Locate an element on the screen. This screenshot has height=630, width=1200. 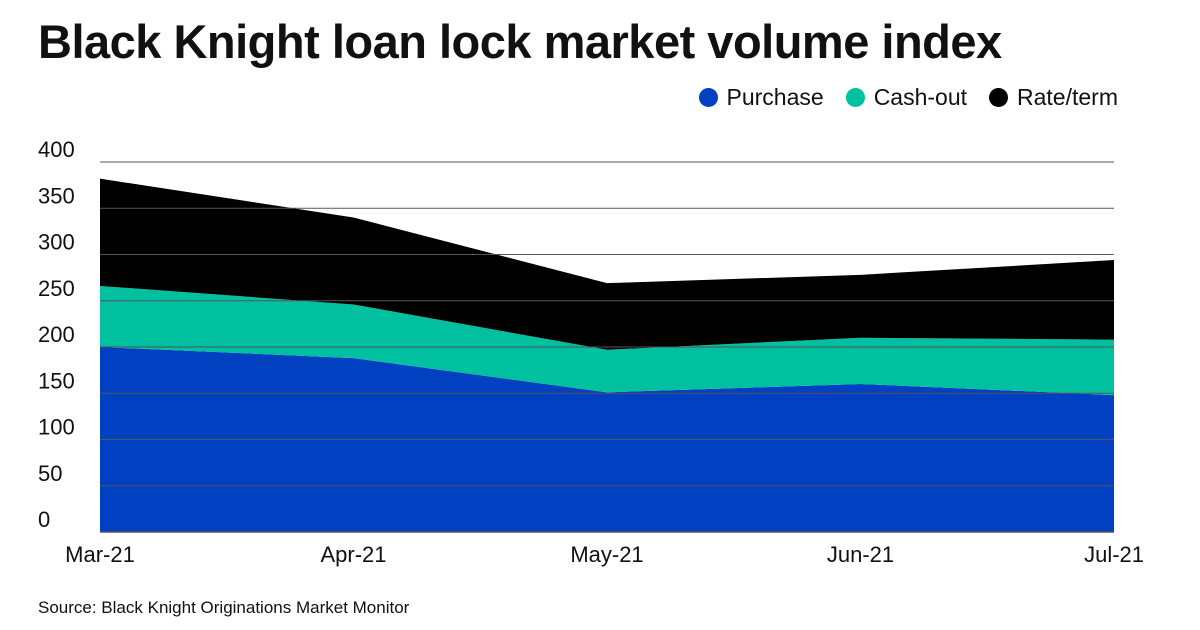
x-tick-label: Jun-21 is located at coordinates (860, 554).